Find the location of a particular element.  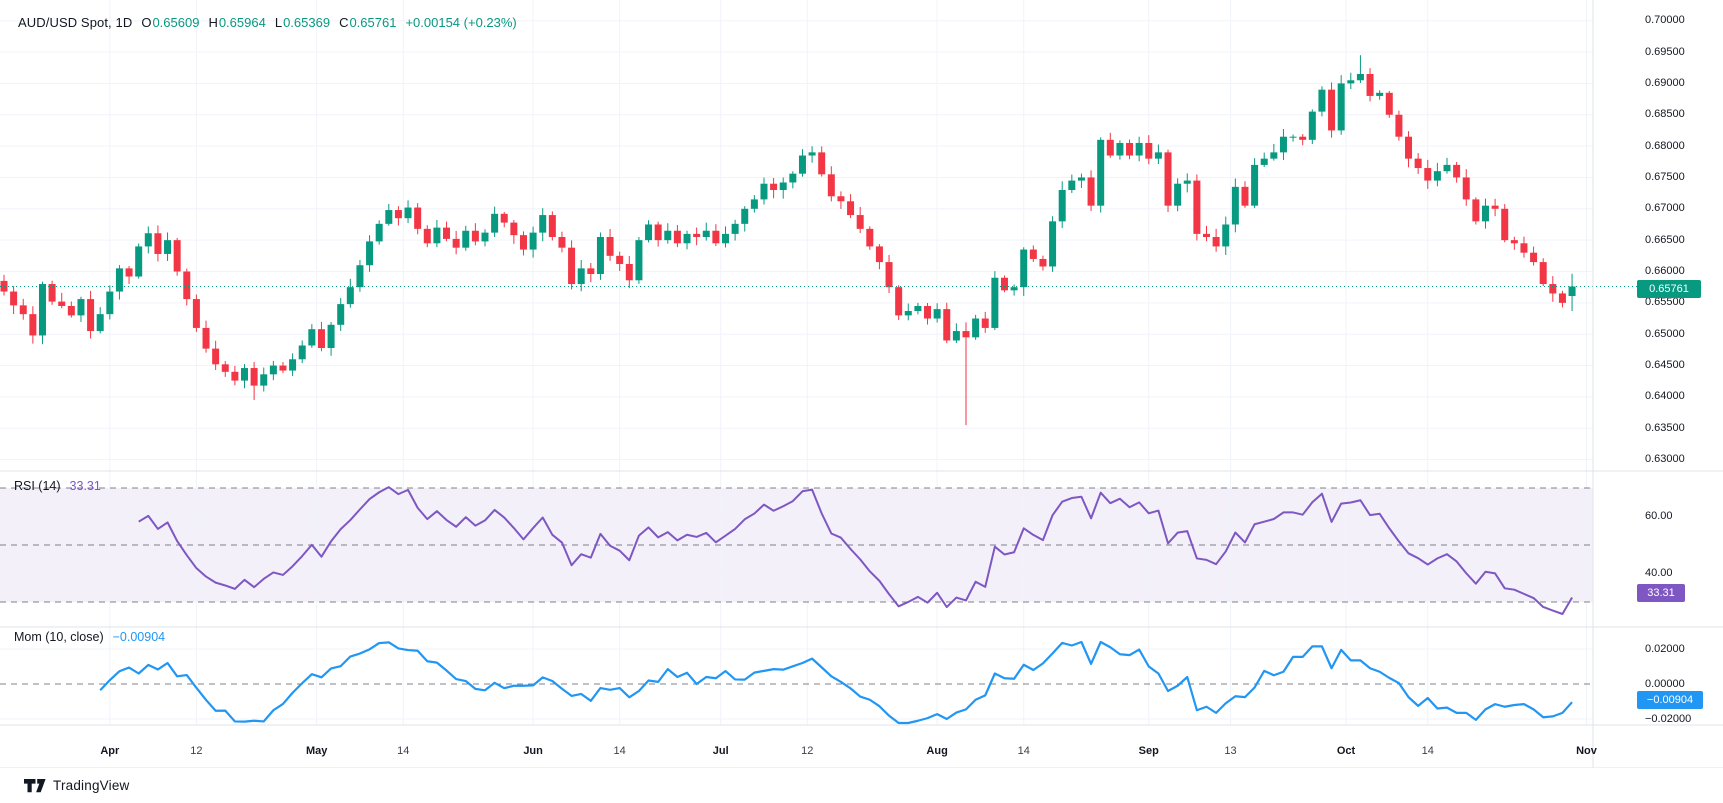

ohlc-low: L 0.65369 is located at coordinates (302, 22).